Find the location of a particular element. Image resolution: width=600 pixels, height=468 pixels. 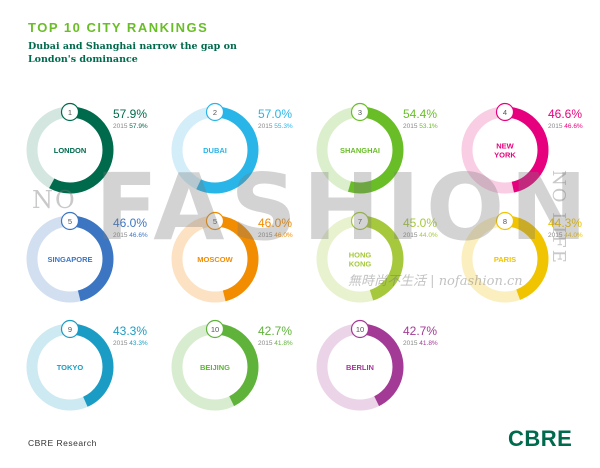

prev-year-label: 2015 43.3% is located at coordinates (130, 343).